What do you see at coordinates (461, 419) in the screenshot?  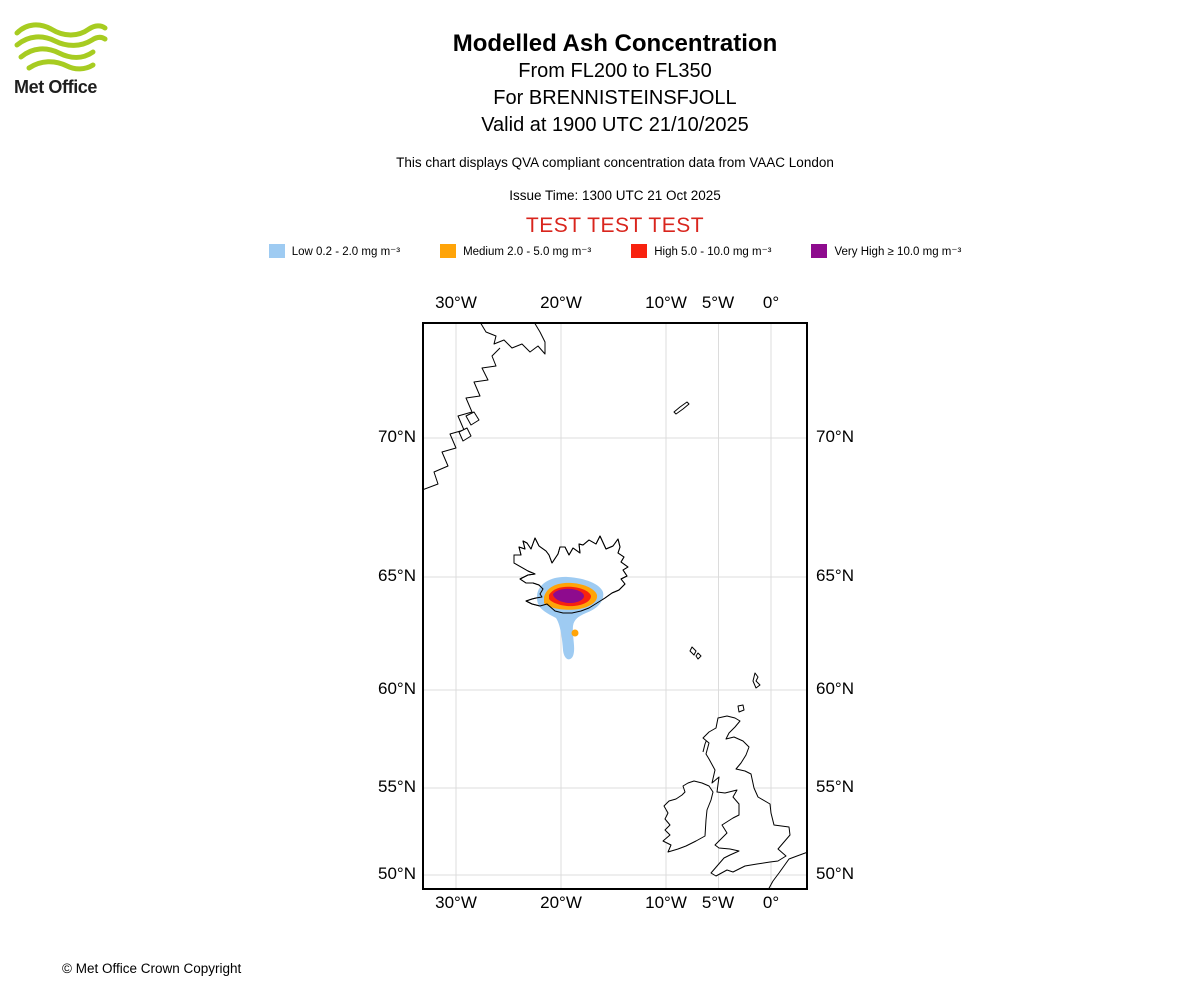 I see `greenland-coastline` at bounding box center [461, 419].